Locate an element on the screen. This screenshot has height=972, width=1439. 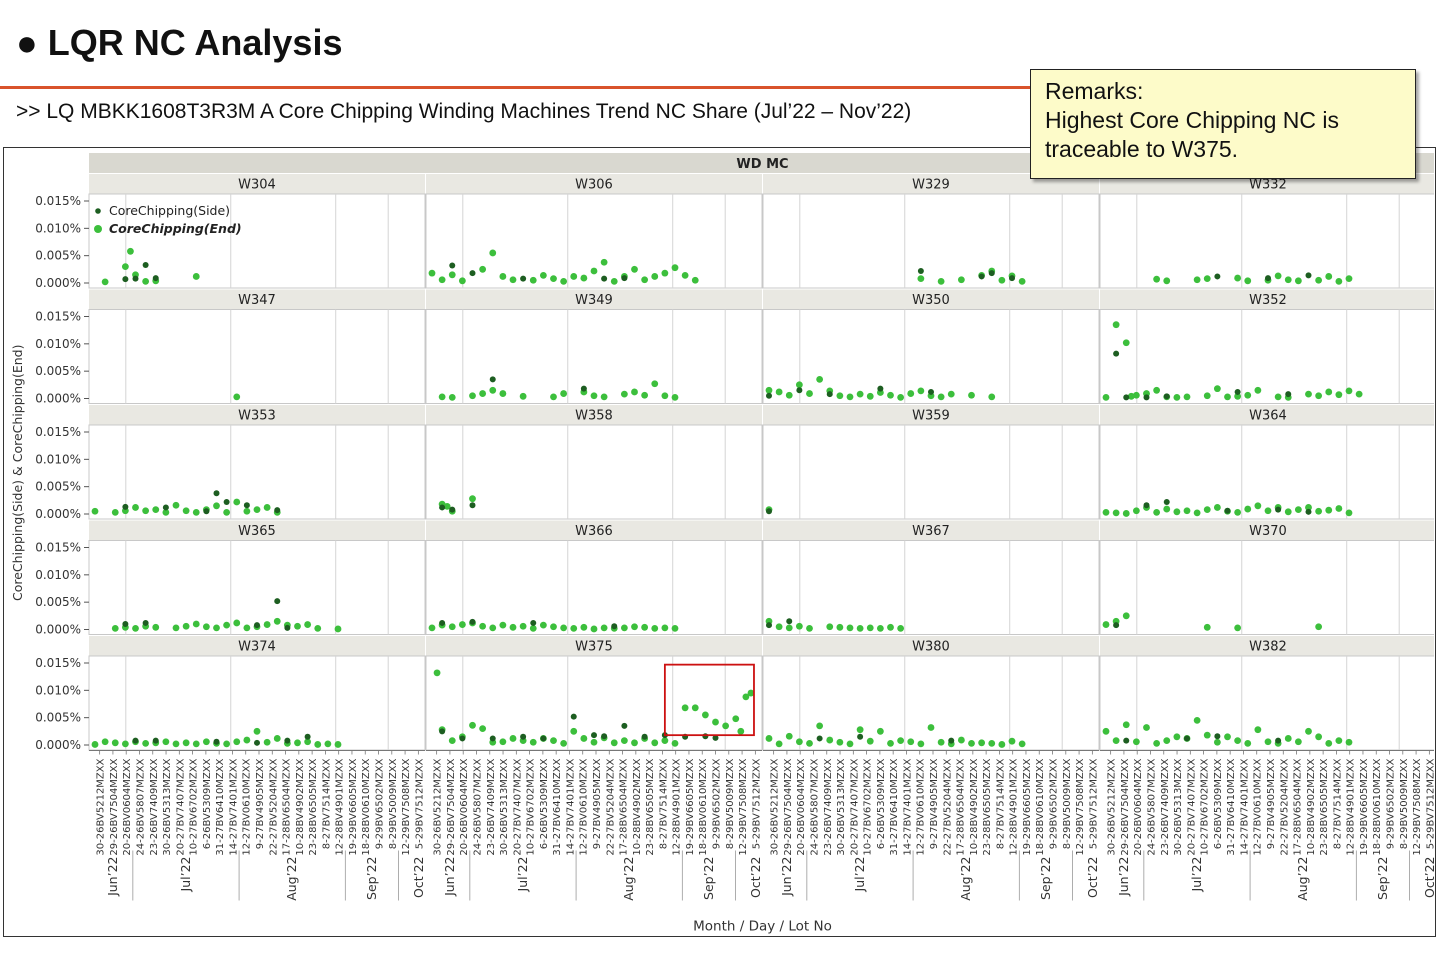
x-lot-label: 24-26BV5807MZXX is located at coordinates (477, 806).